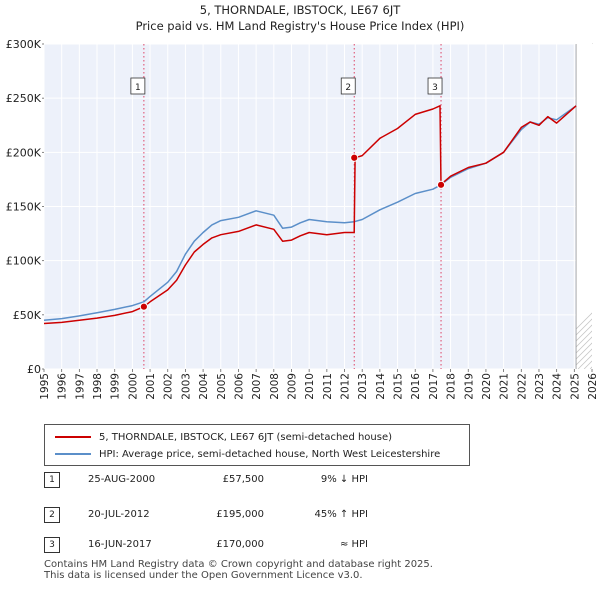 The width and height of the screenshot is (600, 590). I want to click on x-tick-label: 2009, so click(292, 386).